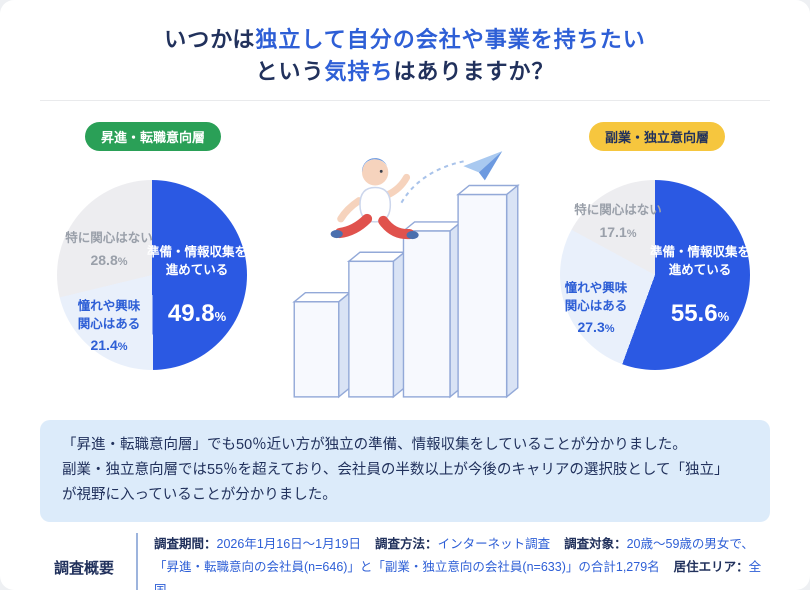  What do you see at coordinates (137, 561) in the screenshot?
I see `vertical-divider` at bounding box center [137, 561].